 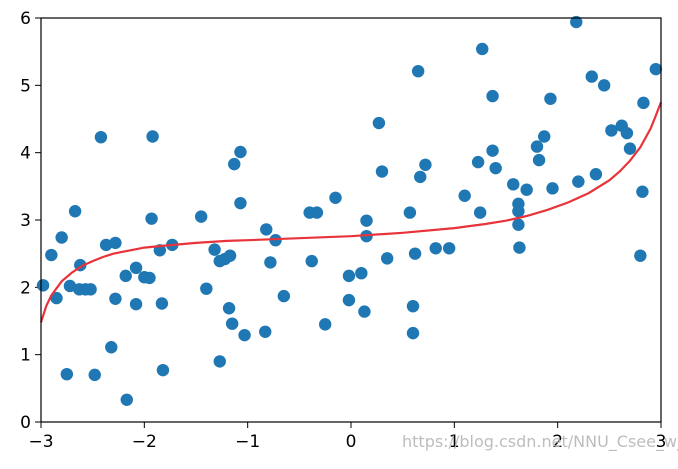 What do you see at coordinates (25, 154) in the screenshot?
I see `y-tick-label: 4` at bounding box center [25, 154].